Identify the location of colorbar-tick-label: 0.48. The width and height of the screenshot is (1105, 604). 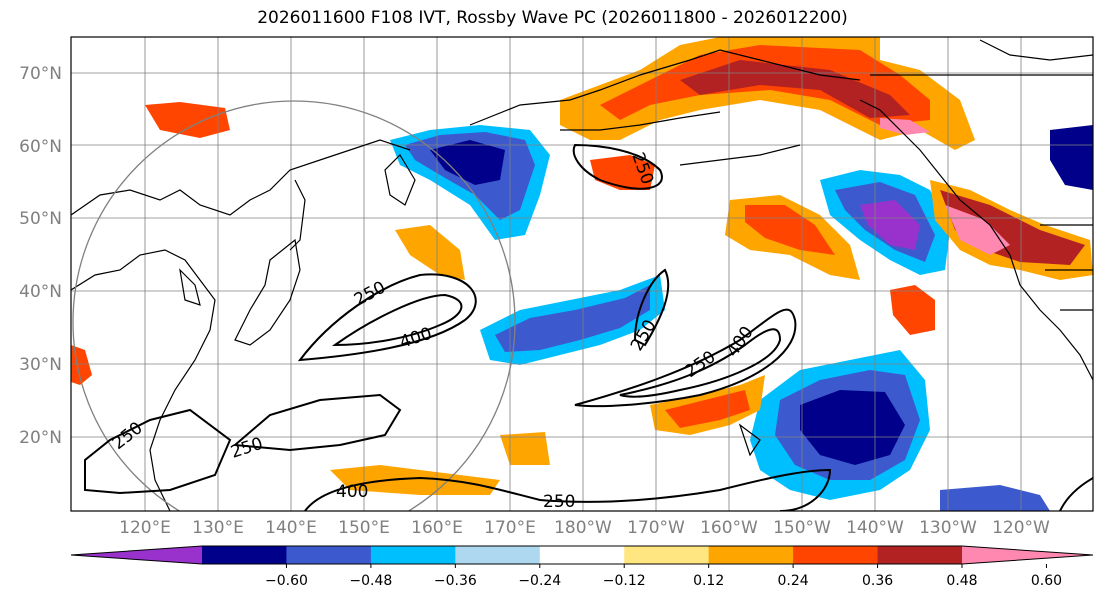
(961, 581).